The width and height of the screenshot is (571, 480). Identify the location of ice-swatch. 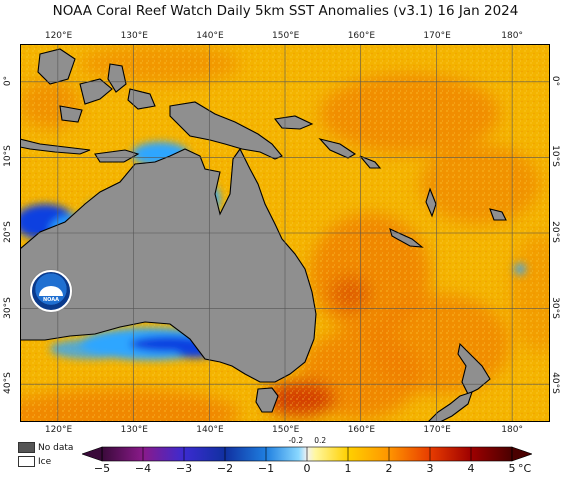
(26, 461).